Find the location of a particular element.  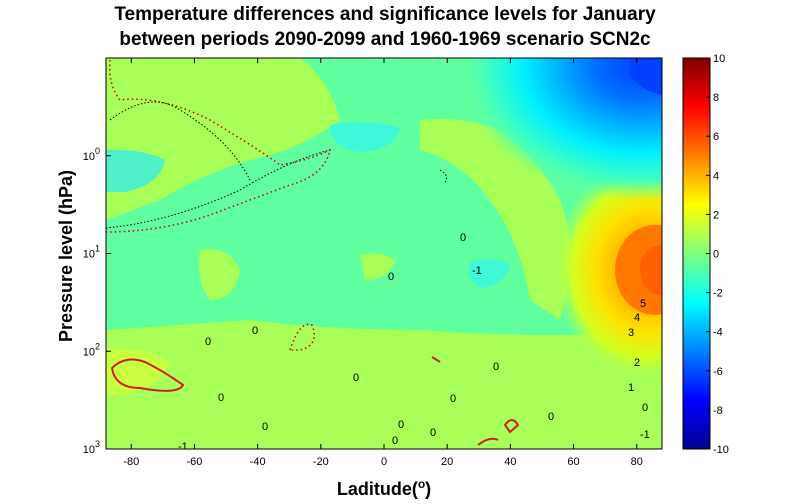

y-axis-label: Pressure level (hPa) is located at coordinates (66, 256).